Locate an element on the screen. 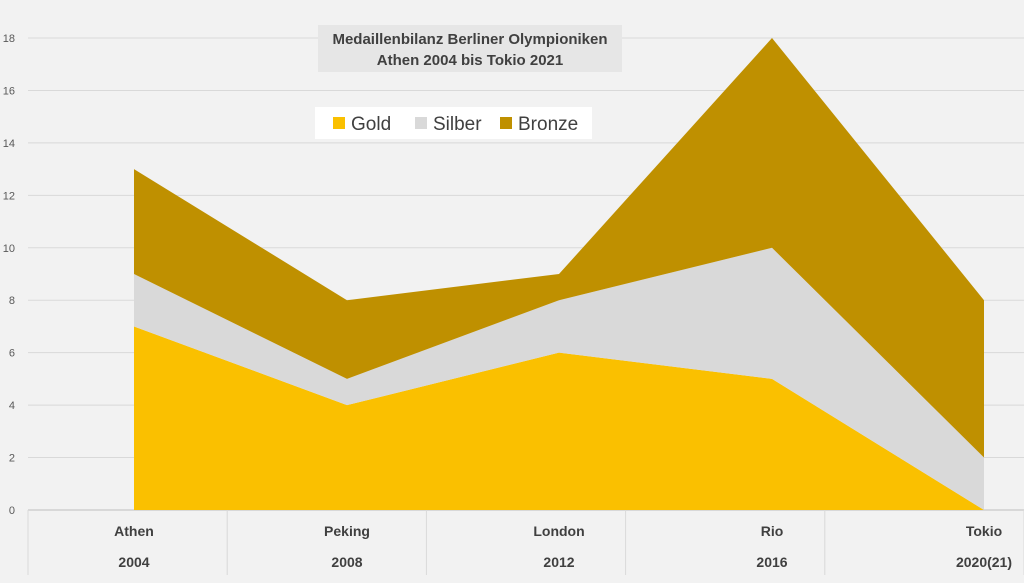 The image size is (1024, 583). legend-swatch-gold is located at coordinates (339, 123).